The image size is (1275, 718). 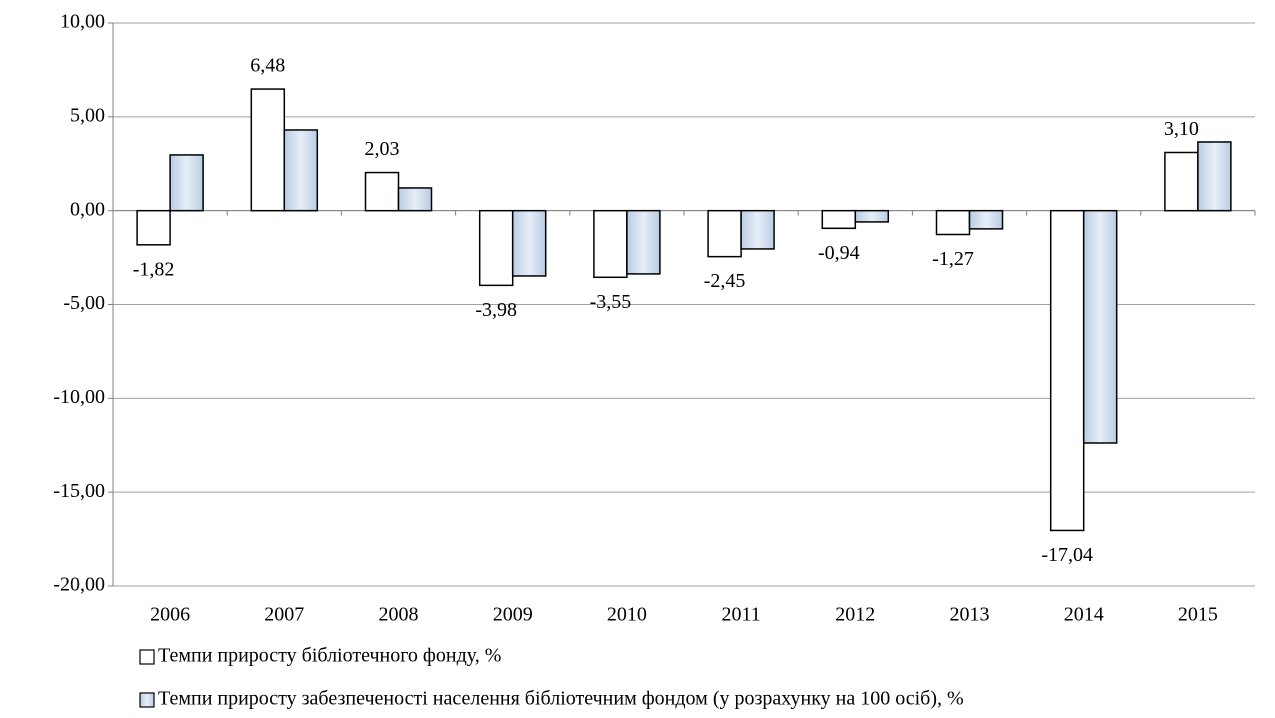 What do you see at coordinates (399, 615) in the screenshot?
I see `x-tick-label: 2008` at bounding box center [399, 615].